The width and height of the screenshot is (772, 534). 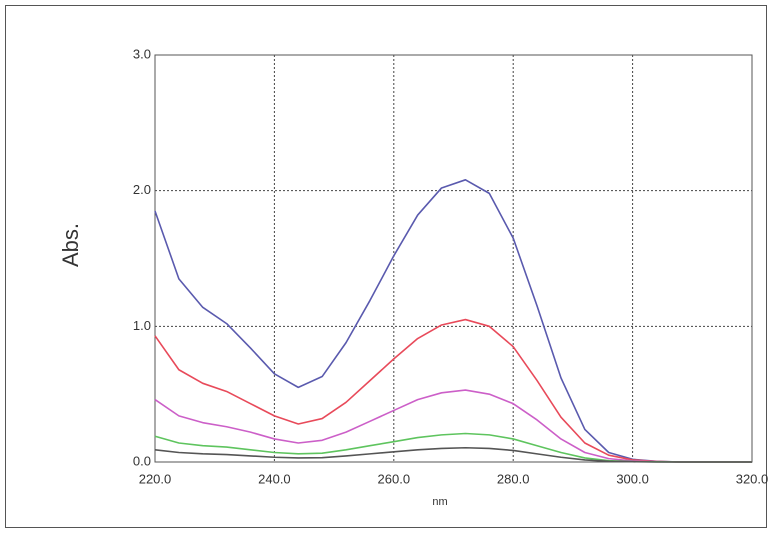 What do you see at coordinates (453, 454) in the screenshot?
I see `spectrum-line` at bounding box center [453, 454].